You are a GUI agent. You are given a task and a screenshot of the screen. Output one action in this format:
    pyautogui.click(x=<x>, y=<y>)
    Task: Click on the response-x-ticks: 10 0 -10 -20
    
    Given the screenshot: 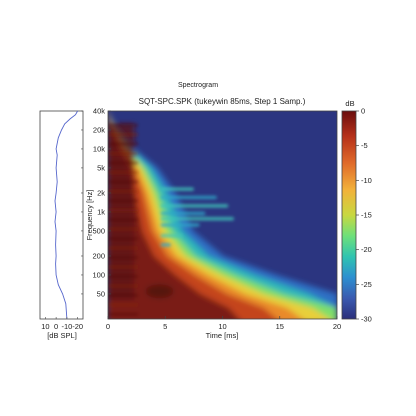 What is the action you would take?
    pyautogui.click(x=62, y=324)
    